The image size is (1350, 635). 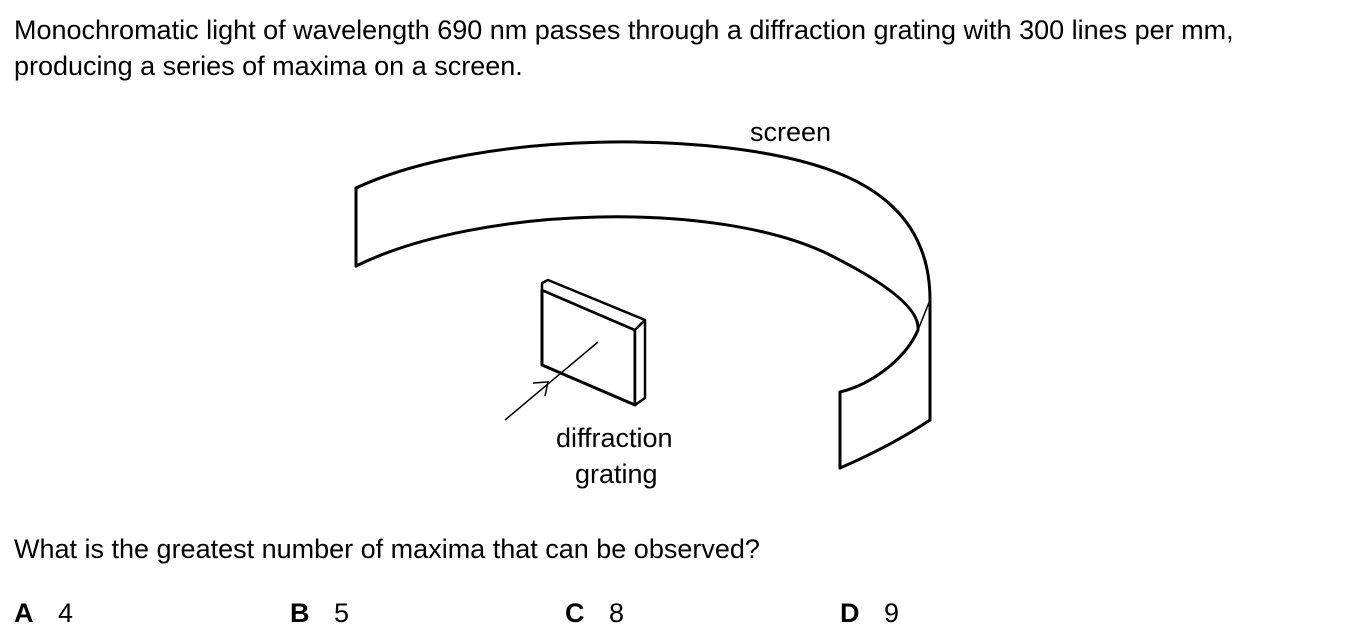 What do you see at coordinates (24, 613) in the screenshot?
I see `option-letter: A` at bounding box center [24, 613].